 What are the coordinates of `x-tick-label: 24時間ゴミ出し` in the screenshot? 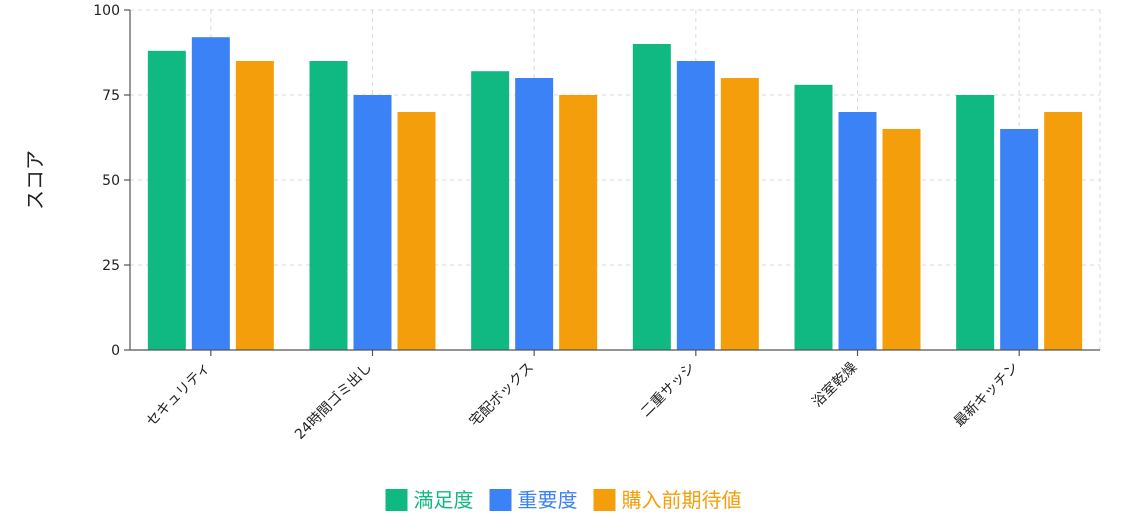 It's located at (333, 401).